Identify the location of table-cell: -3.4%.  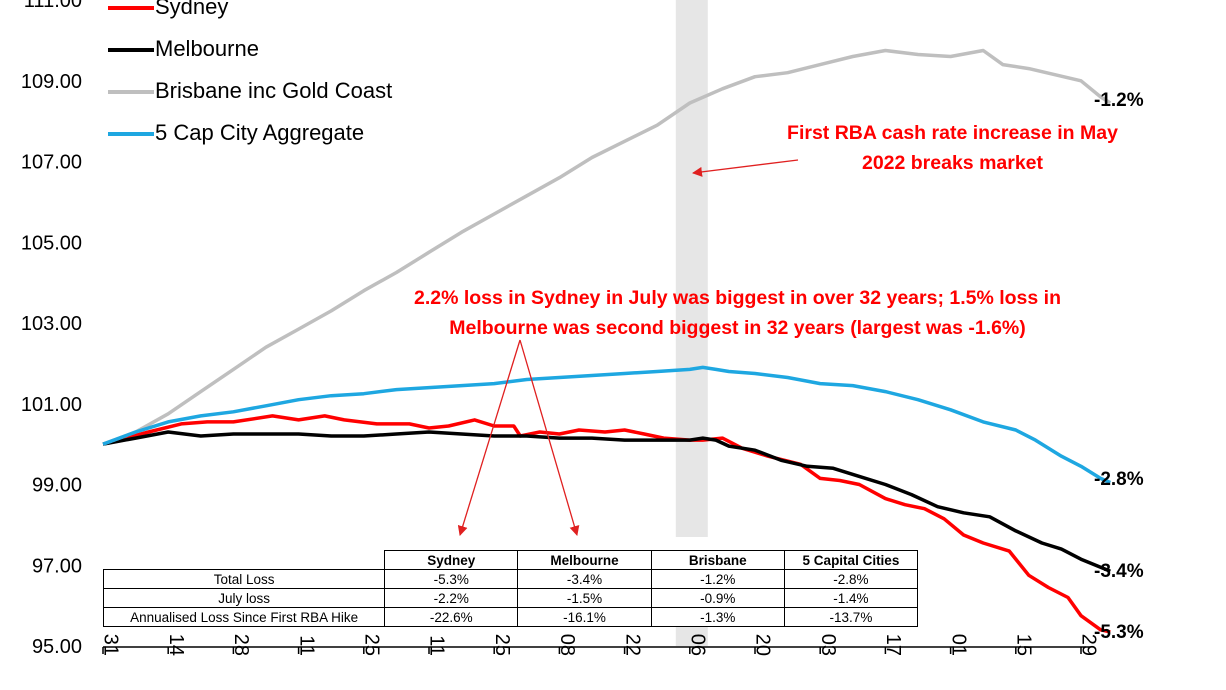
(584, 579).